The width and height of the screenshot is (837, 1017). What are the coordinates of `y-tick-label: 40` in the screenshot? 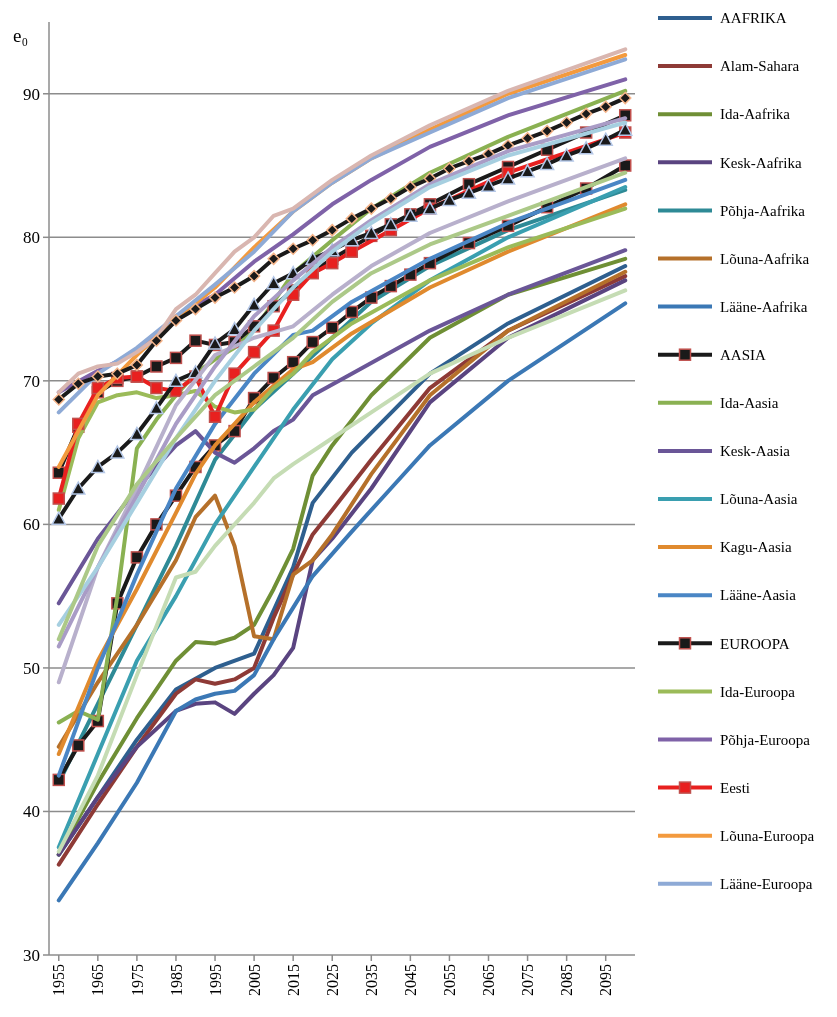 It's located at (31, 812).